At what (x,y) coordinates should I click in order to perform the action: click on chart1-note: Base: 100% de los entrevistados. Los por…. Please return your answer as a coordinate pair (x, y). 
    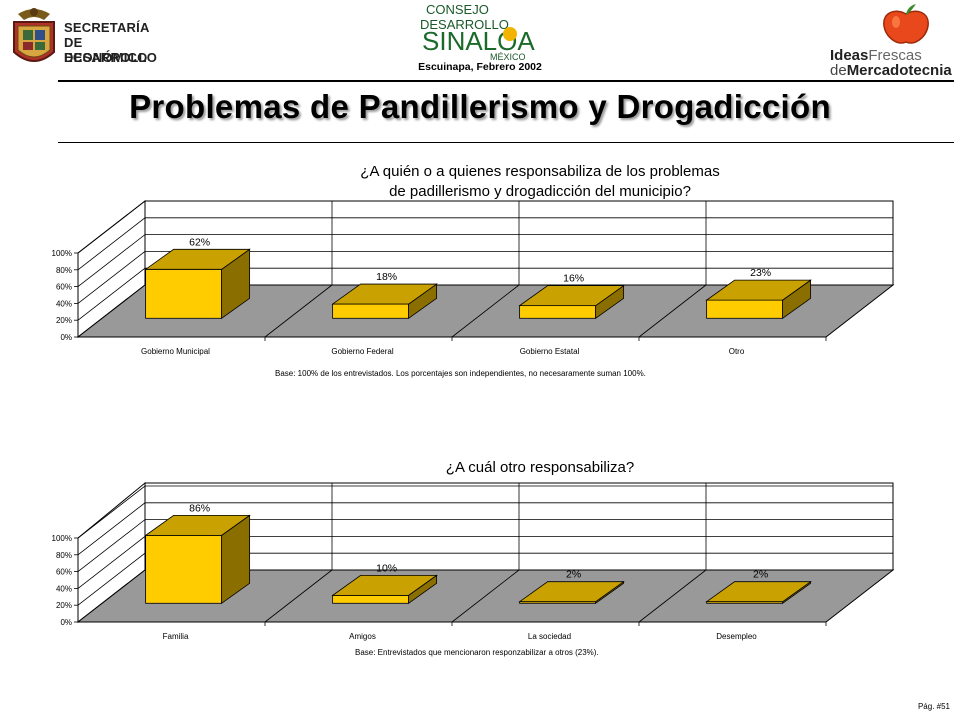
    Looking at the image, I should click on (460, 373).